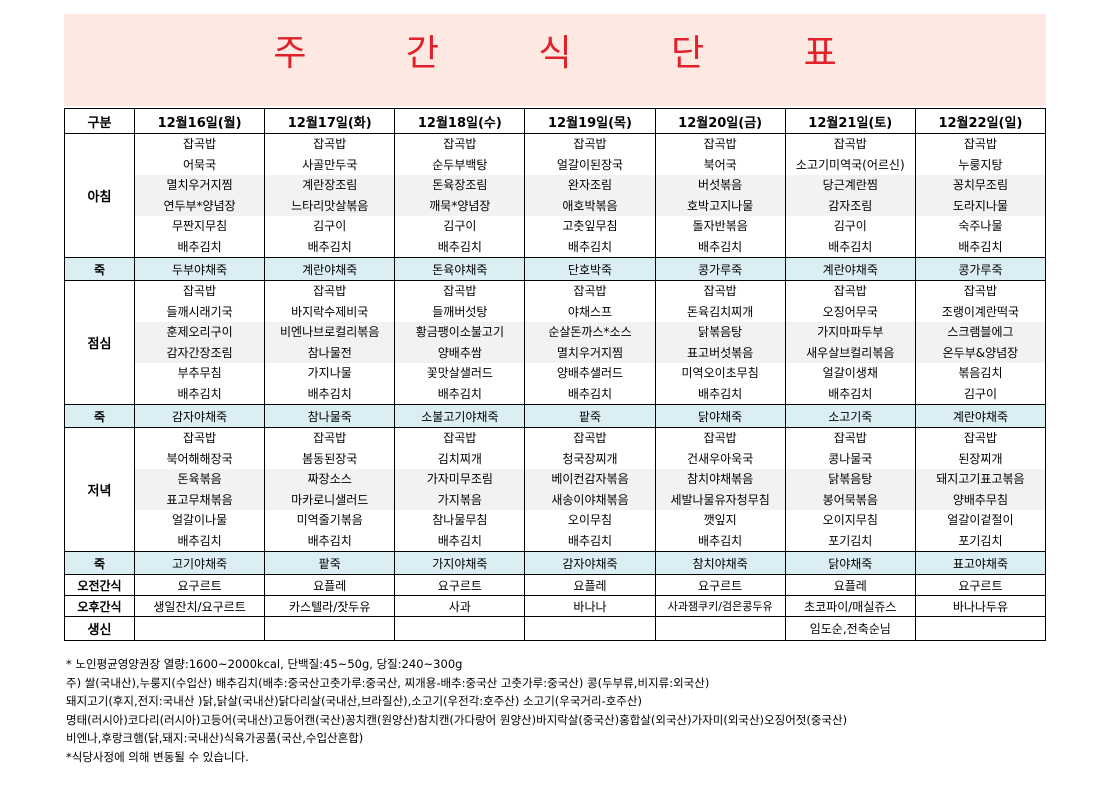  What do you see at coordinates (199, 205) in the screenshot?
I see `menu-item: 연두부*양념장` at bounding box center [199, 205].